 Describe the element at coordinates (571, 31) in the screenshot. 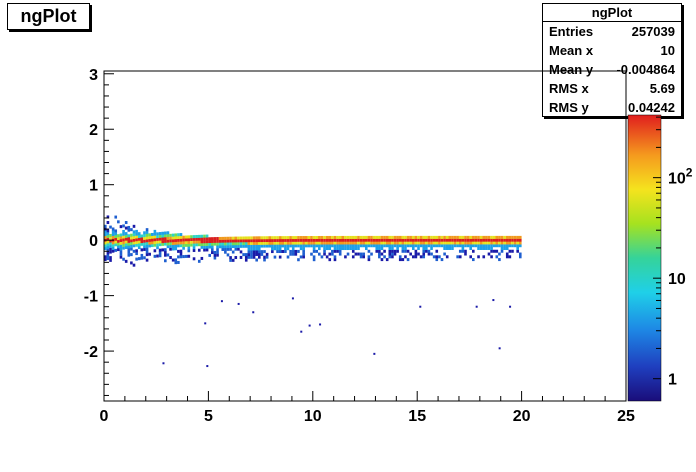

I see `stats-label: Entries` at that location.